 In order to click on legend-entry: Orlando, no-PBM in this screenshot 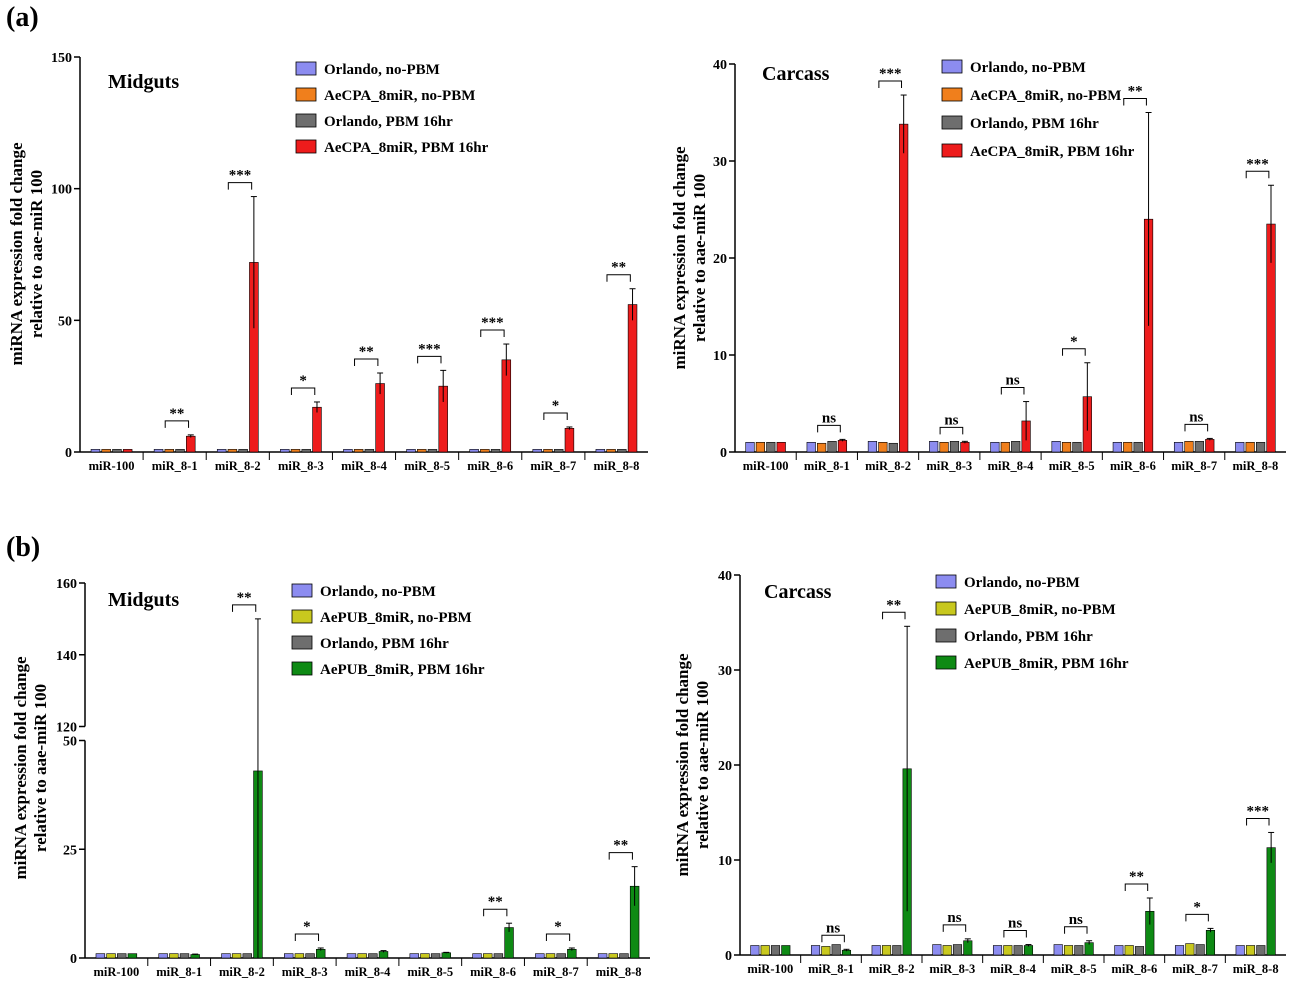, I will do `click(382, 70)`.